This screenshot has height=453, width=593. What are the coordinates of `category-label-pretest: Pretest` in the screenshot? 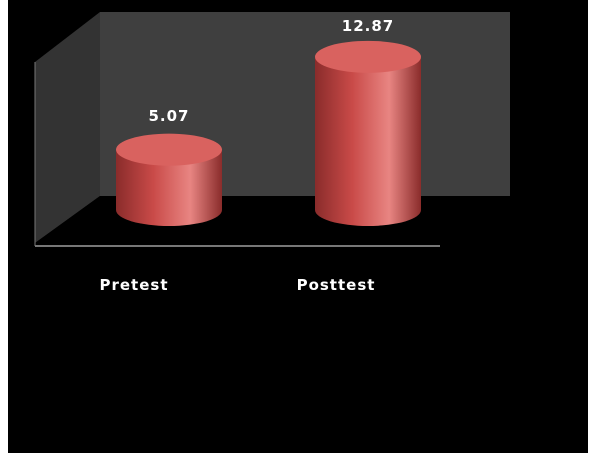 It's located at (133, 285).